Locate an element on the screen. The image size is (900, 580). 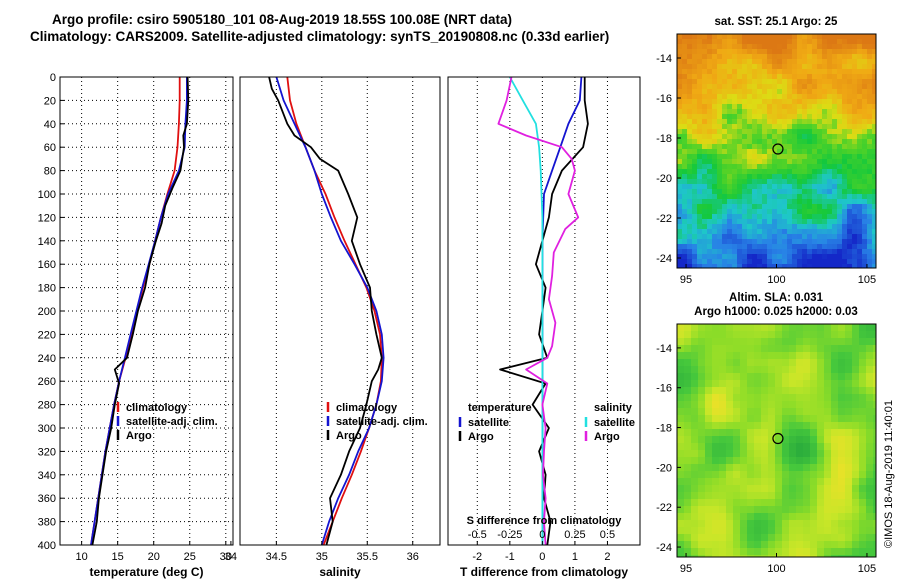
sst-map-ytick-label: -20 is located at coordinates (664, 179).